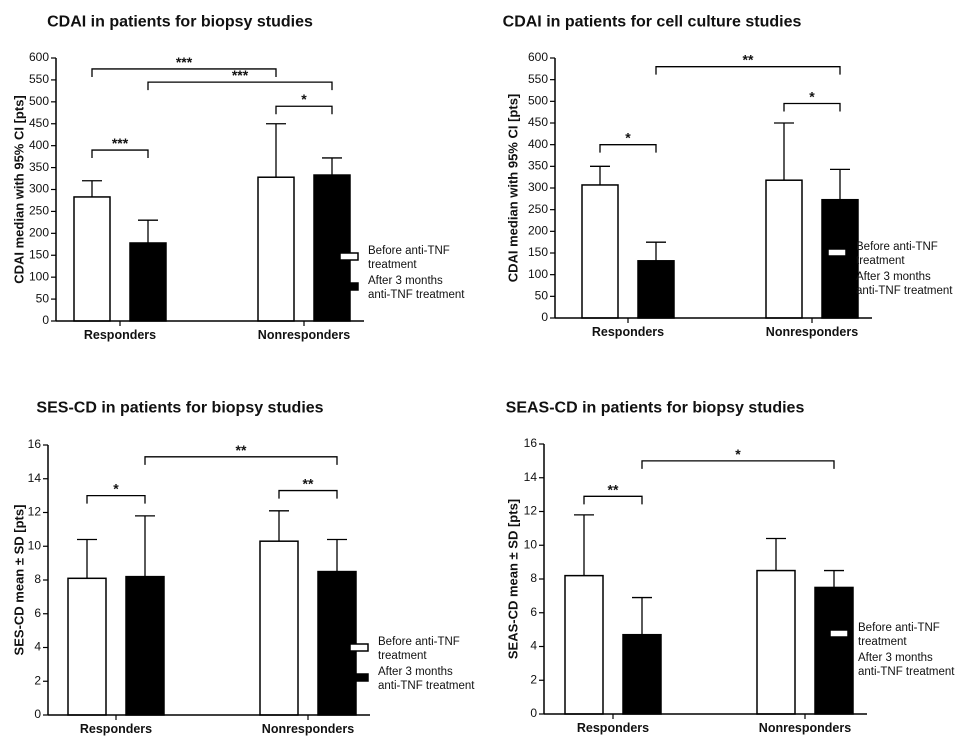 Image resolution: width=957 pixels, height=744 pixels. I want to click on significance-label: ***, so click(240, 75).